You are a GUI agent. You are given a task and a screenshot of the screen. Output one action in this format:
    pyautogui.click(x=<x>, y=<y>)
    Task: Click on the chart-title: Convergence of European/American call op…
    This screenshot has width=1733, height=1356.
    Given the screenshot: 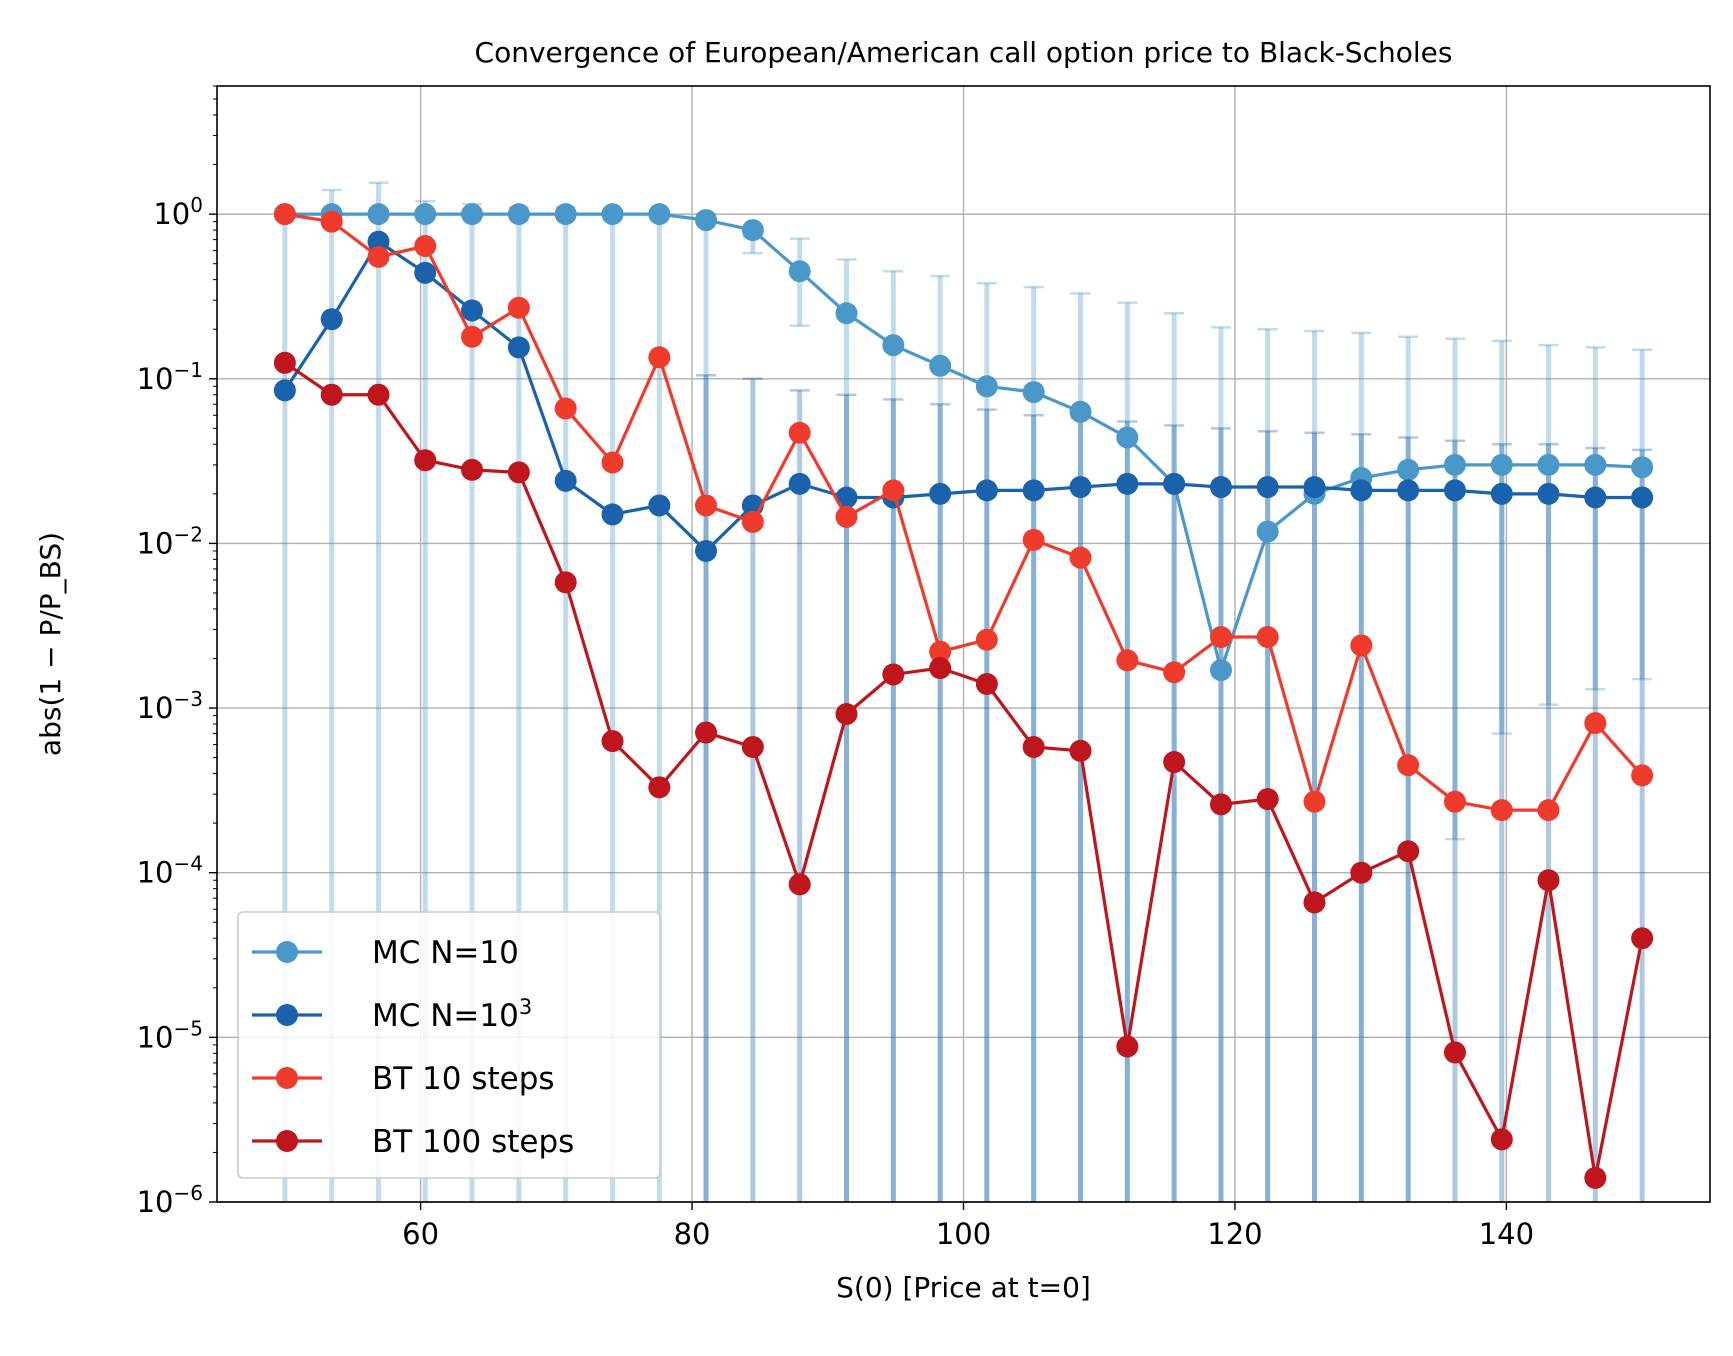 What is the action you would take?
    pyautogui.click(x=964, y=52)
    